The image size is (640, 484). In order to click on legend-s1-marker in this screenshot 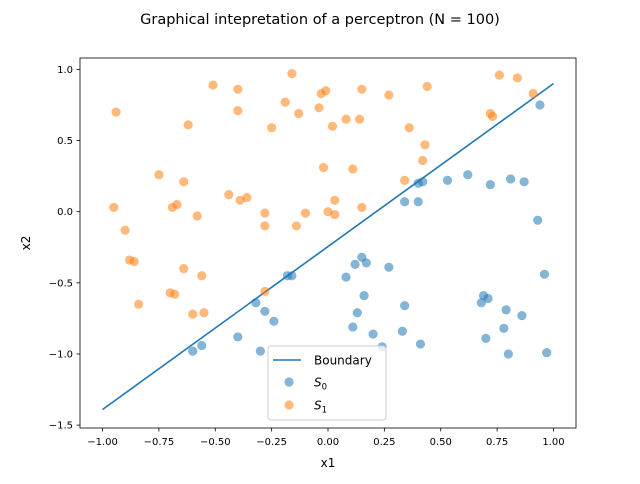, I will do `click(289, 405)`.